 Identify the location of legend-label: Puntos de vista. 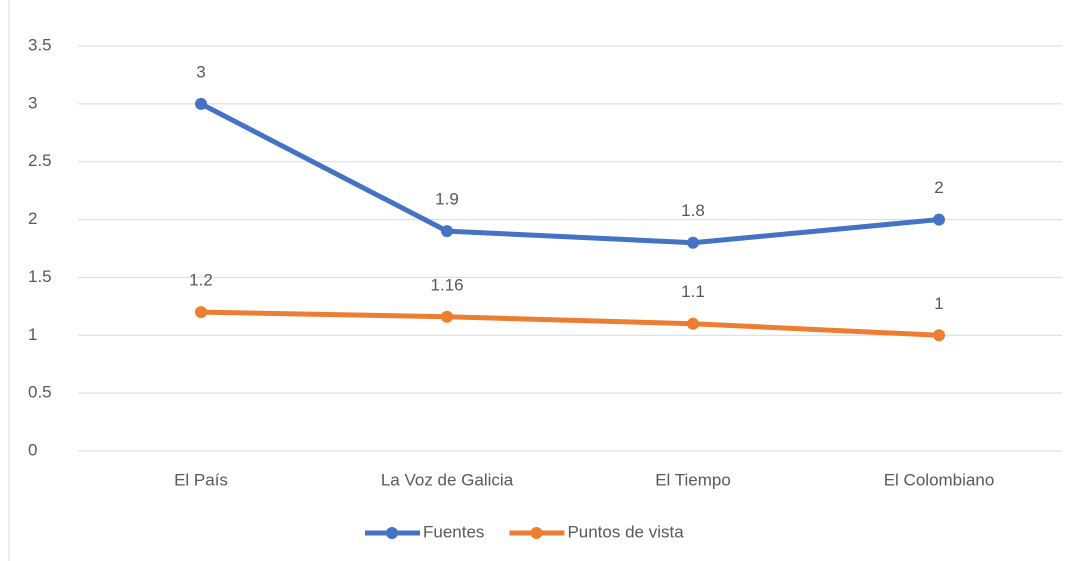
(625, 531).